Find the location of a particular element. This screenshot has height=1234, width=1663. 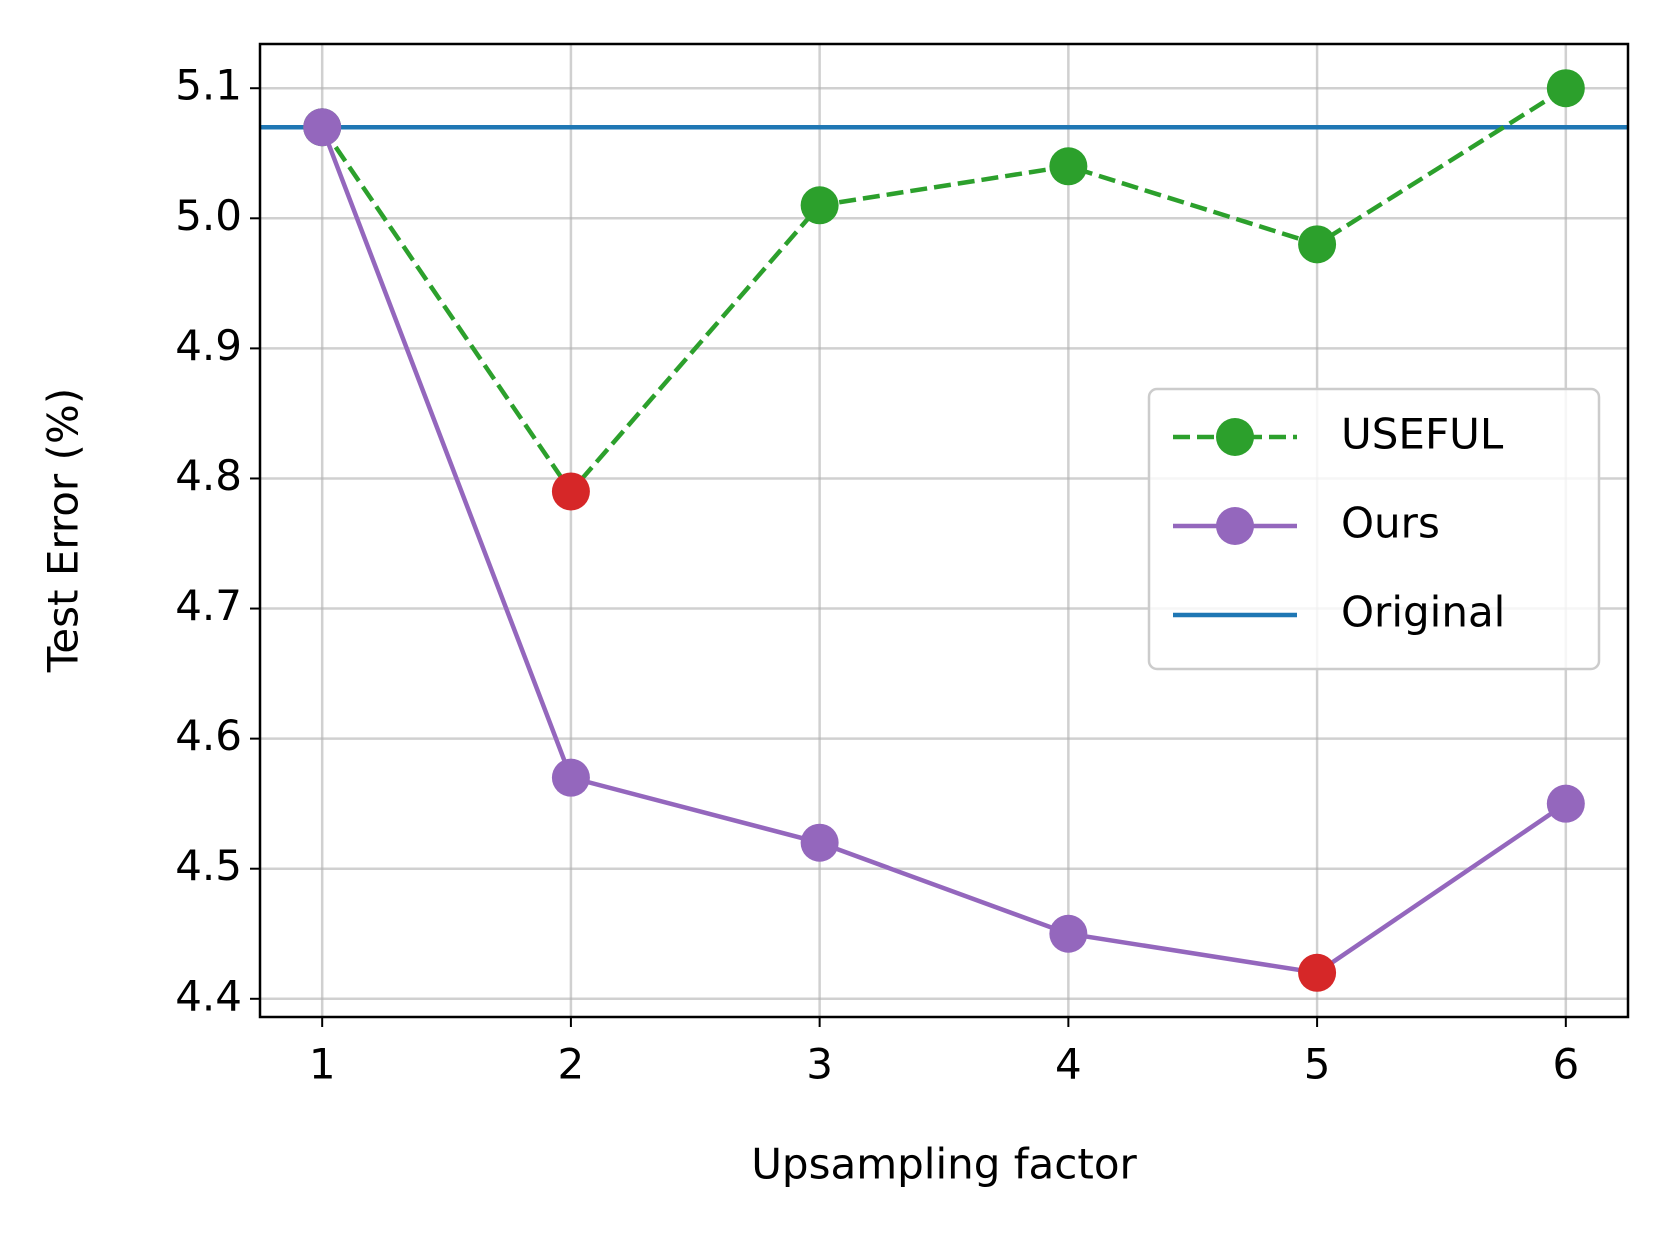

y-tick-label: 4.7 is located at coordinates (208, 605).